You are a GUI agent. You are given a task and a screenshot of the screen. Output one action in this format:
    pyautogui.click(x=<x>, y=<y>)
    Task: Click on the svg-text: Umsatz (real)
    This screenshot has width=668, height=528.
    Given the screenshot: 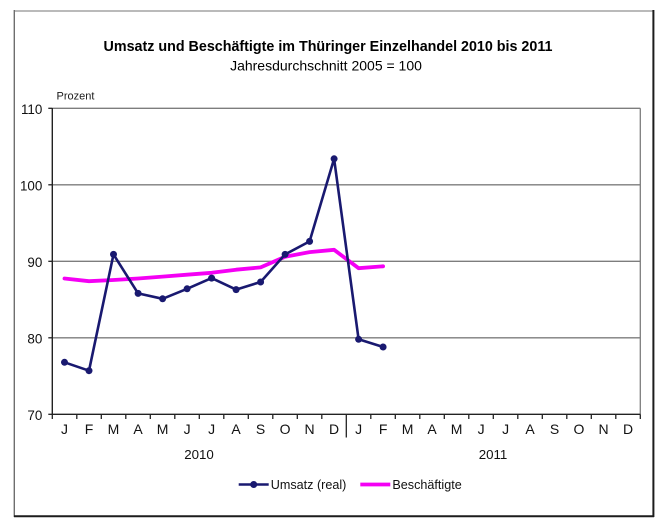 What is the action you would take?
    pyautogui.click(x=309, y=485)
    